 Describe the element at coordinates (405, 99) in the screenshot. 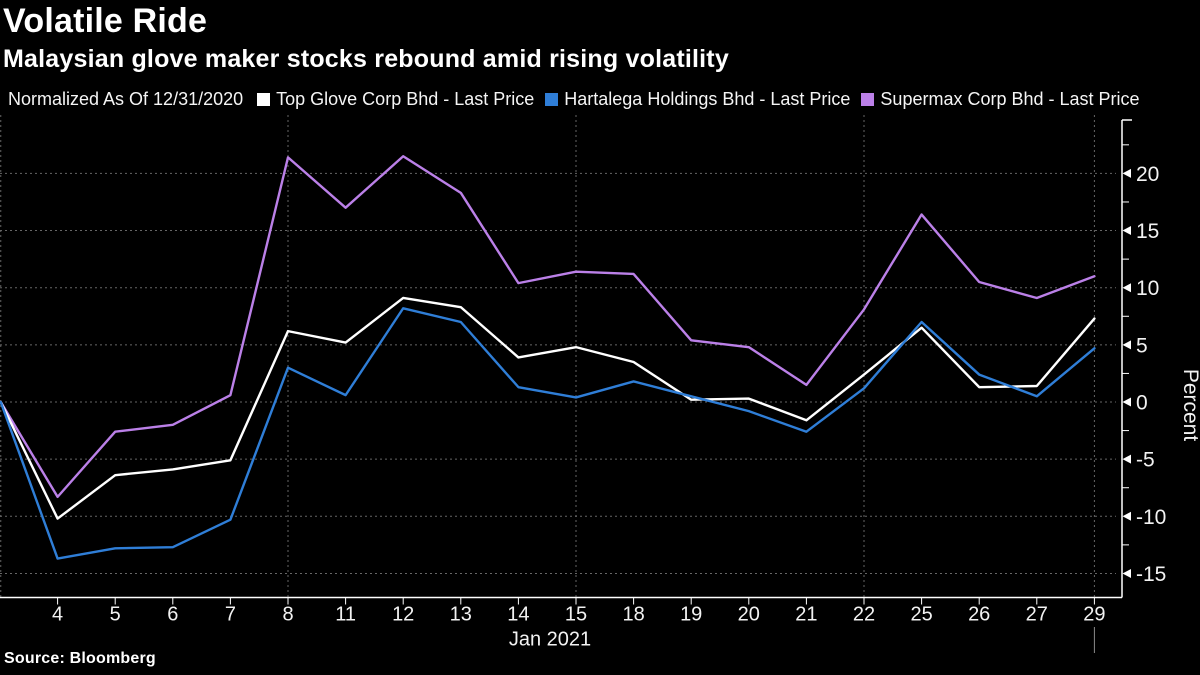

I see `legend-label-top-glove: Top Glove Corp Bhd - Last Price` at that location.